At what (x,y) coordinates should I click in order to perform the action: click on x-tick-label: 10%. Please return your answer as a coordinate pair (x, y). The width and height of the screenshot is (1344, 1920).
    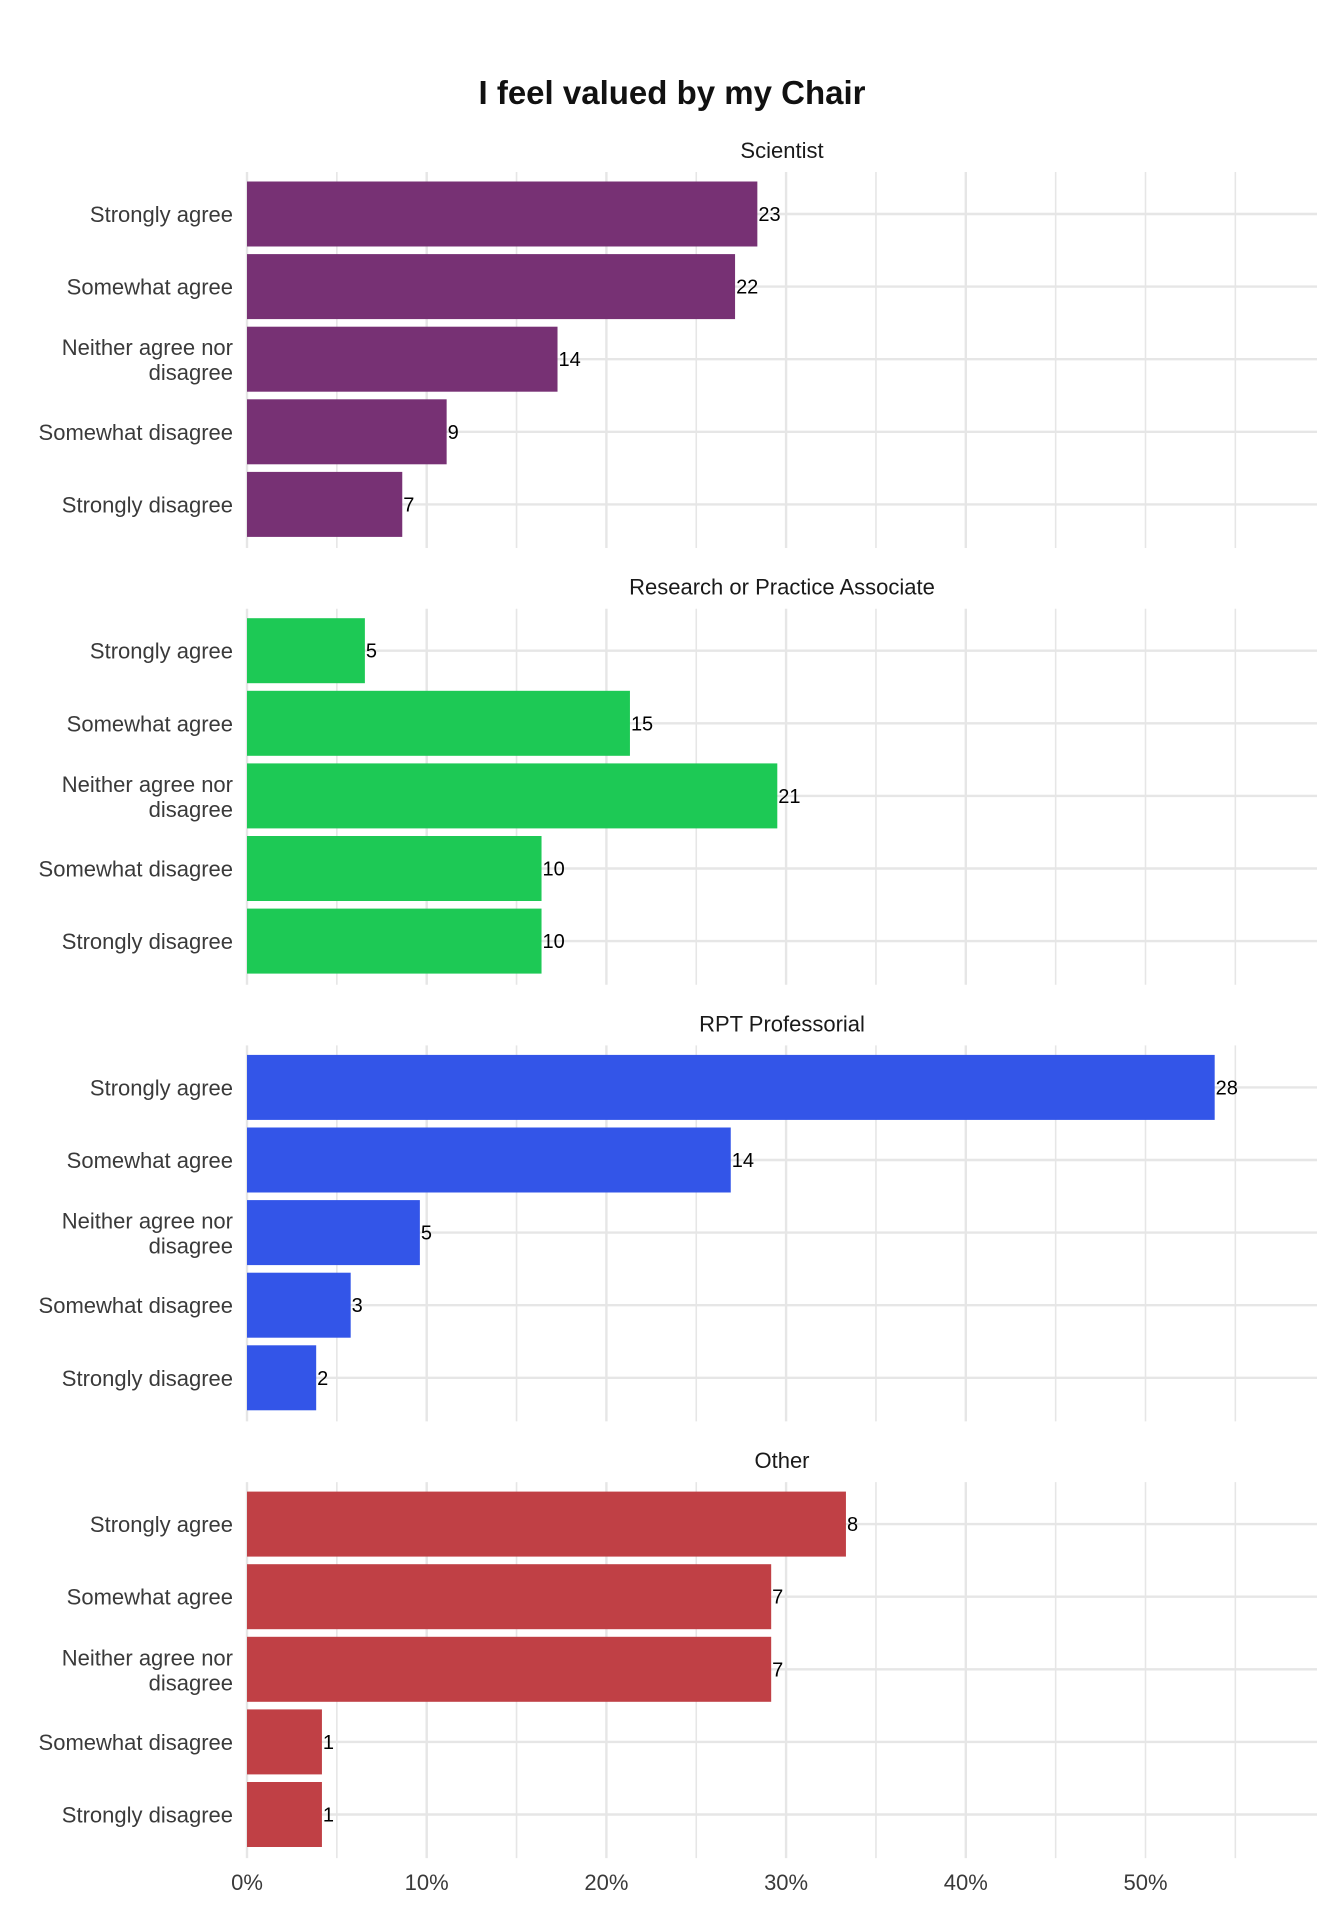
    Looking at the image, I should click on (427, 1882).